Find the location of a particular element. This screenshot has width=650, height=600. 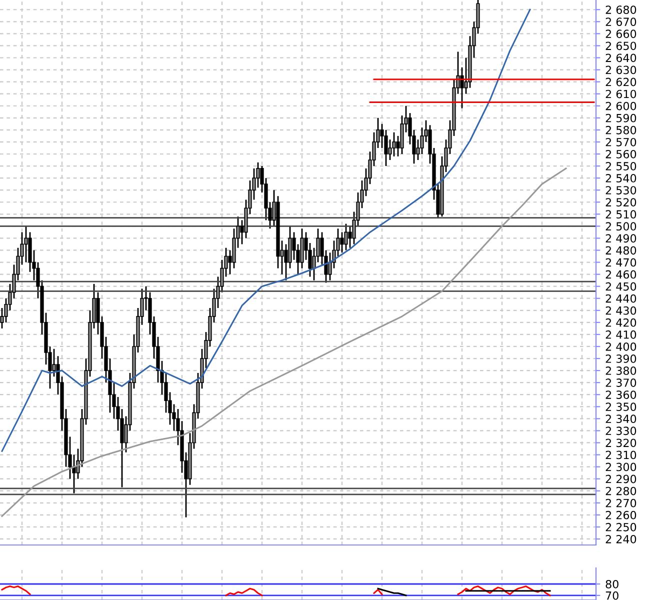

y-tick-label: 2 660 is located at coordinates (621, 34).